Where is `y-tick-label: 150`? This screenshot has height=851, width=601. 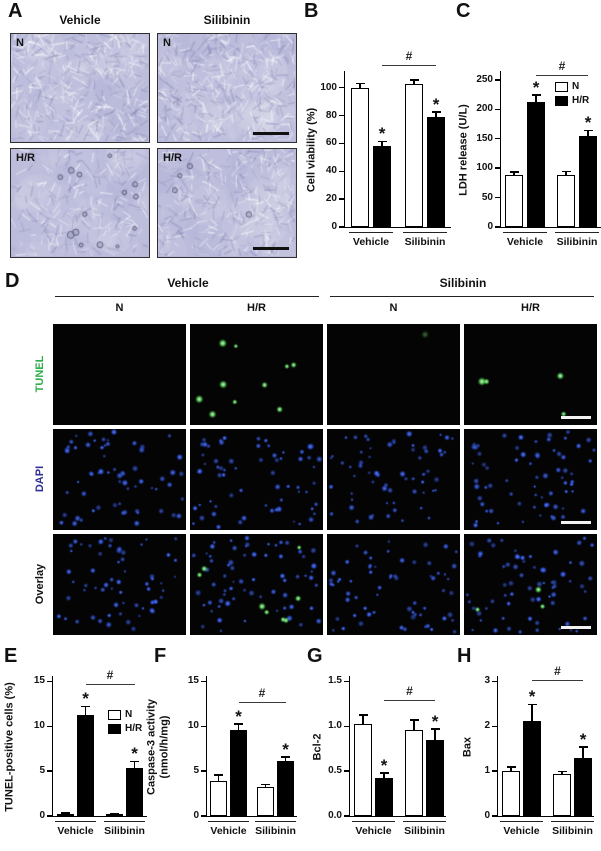
y-tick-label: 150 is located at coordinates (484, 138).